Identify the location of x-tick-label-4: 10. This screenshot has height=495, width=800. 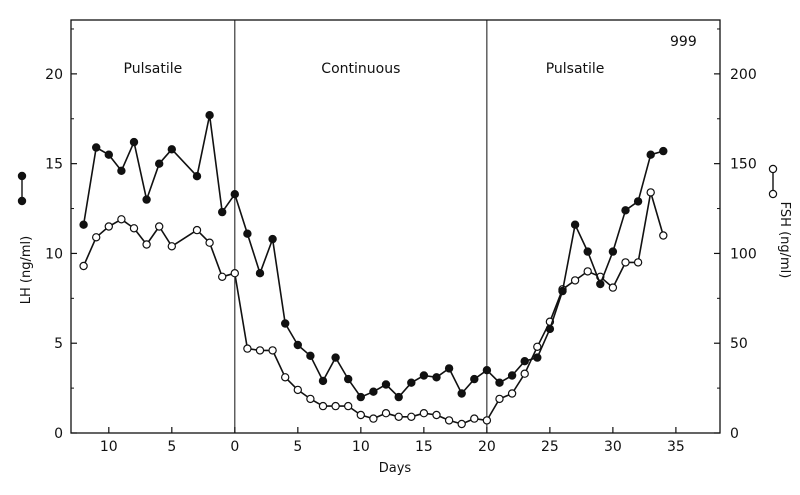
(361, 447).